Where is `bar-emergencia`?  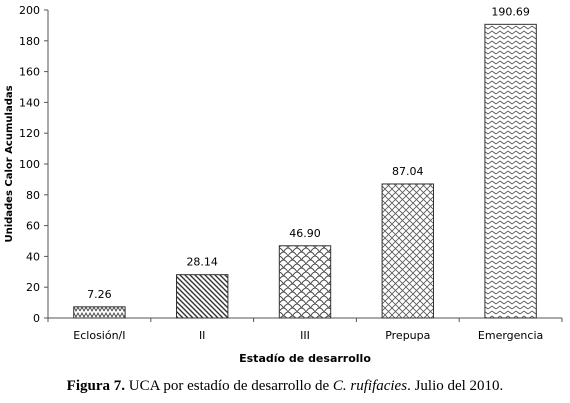 bar-emergencia is located at coordinates (510, 171).